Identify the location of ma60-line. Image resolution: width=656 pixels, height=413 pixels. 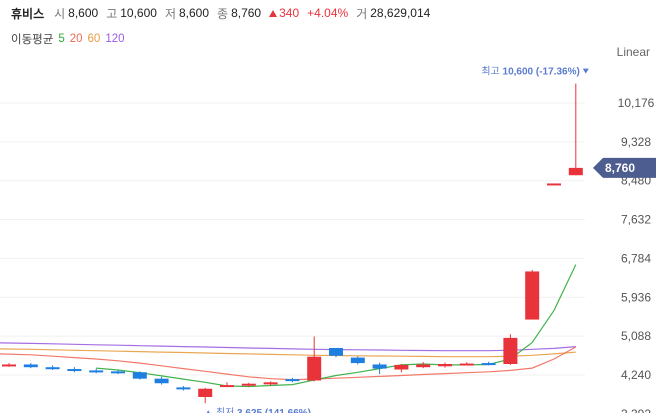
(288, 353).